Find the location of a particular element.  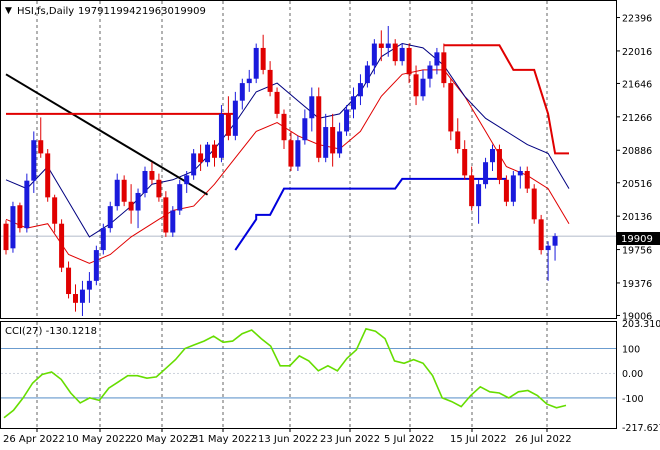

date-tick-label: 5 Jul 2022 is located at coordinates (409, 439).